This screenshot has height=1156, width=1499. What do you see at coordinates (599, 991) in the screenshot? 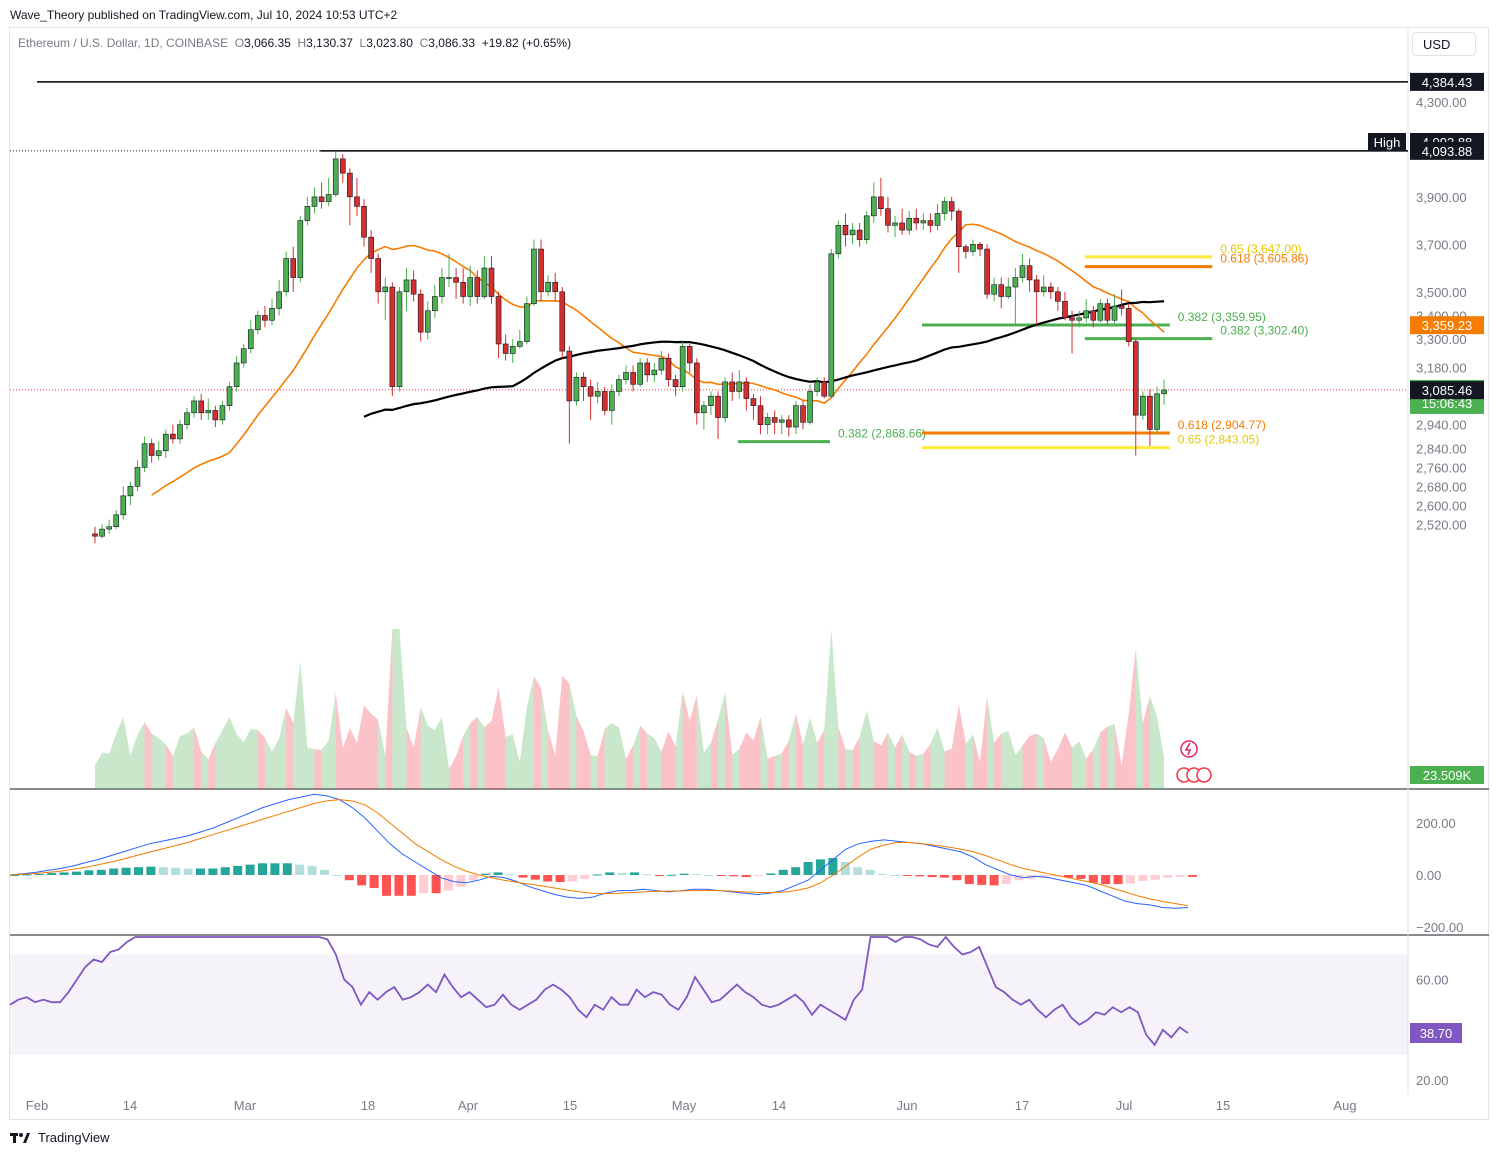
I see `rsi-line` at bounding box center [599, 991].